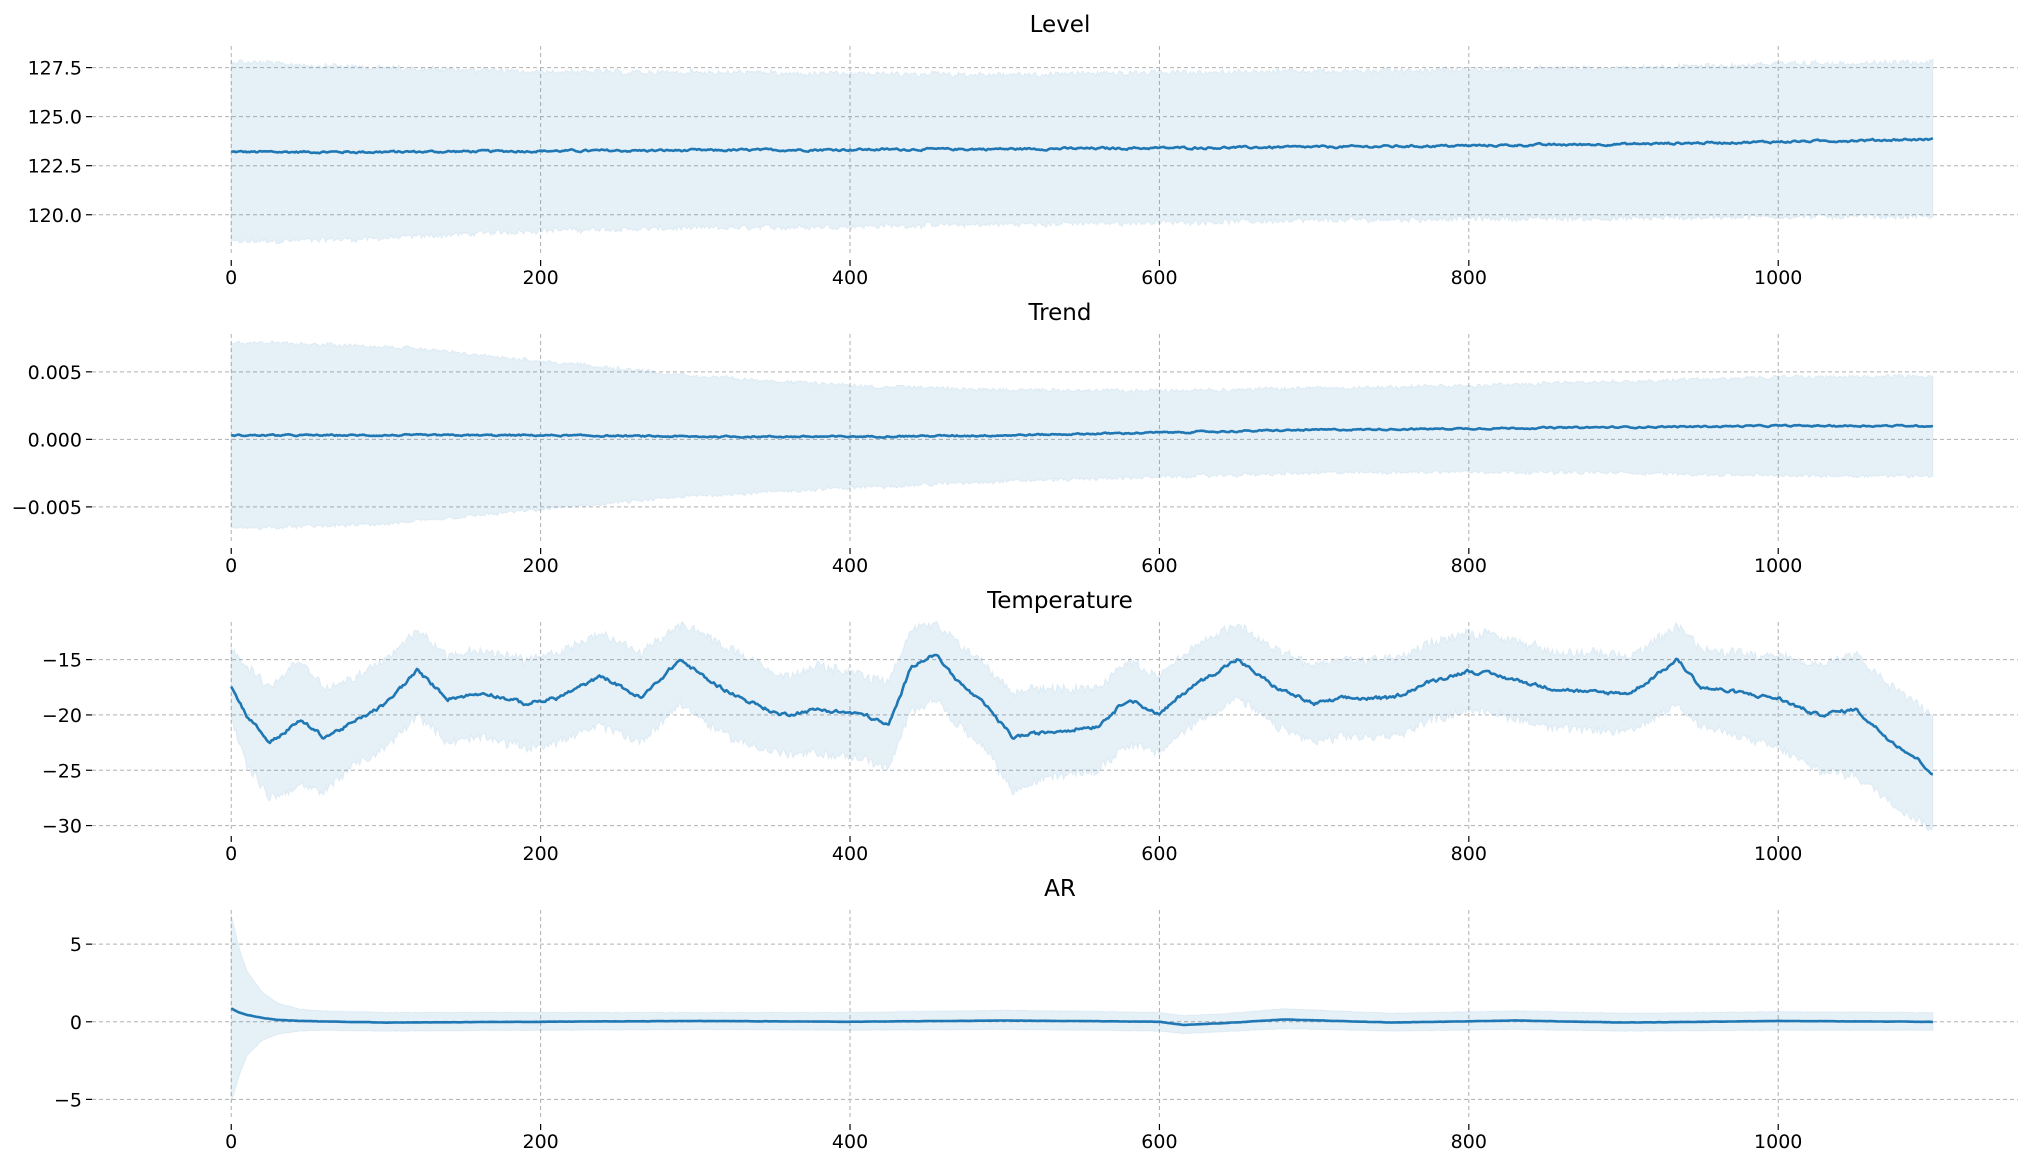 Image resolution: width=2032 pixels, height=1168 pixels. What do you see at coordinates (68, 1100) in the screenshot?
I see `y-tick-label: −5` at bounding box center [68, 1100].